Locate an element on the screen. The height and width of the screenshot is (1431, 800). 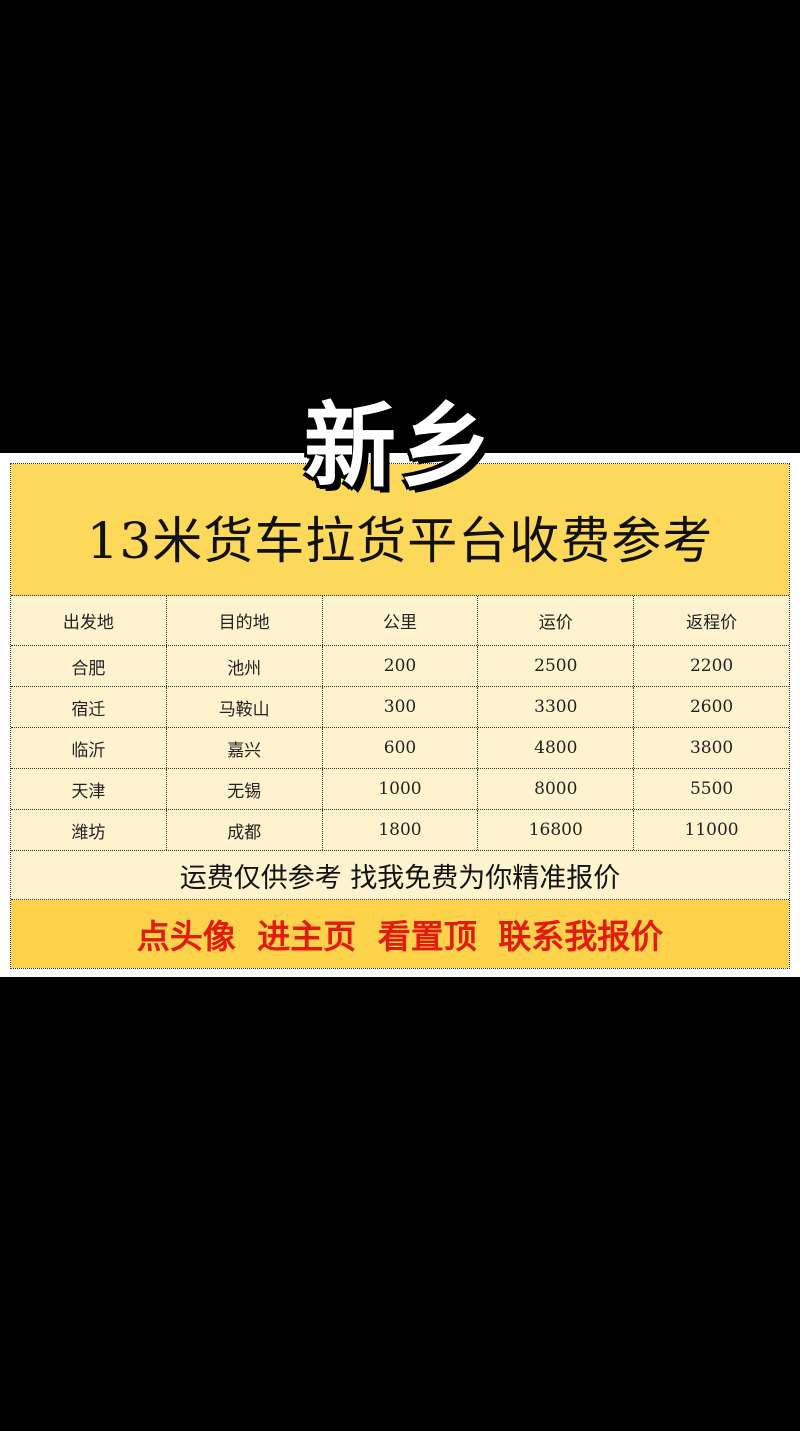
table-cell: 600 is located at coordinates (401, 748).